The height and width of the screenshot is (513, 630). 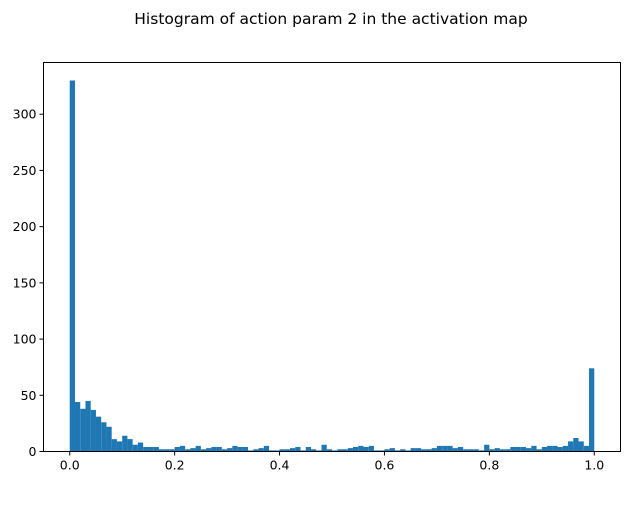 What do you see at coordinates (594, 465) in the screenshot?
I see `x-tick-label: 1.0` at bounding box center [594, 465].